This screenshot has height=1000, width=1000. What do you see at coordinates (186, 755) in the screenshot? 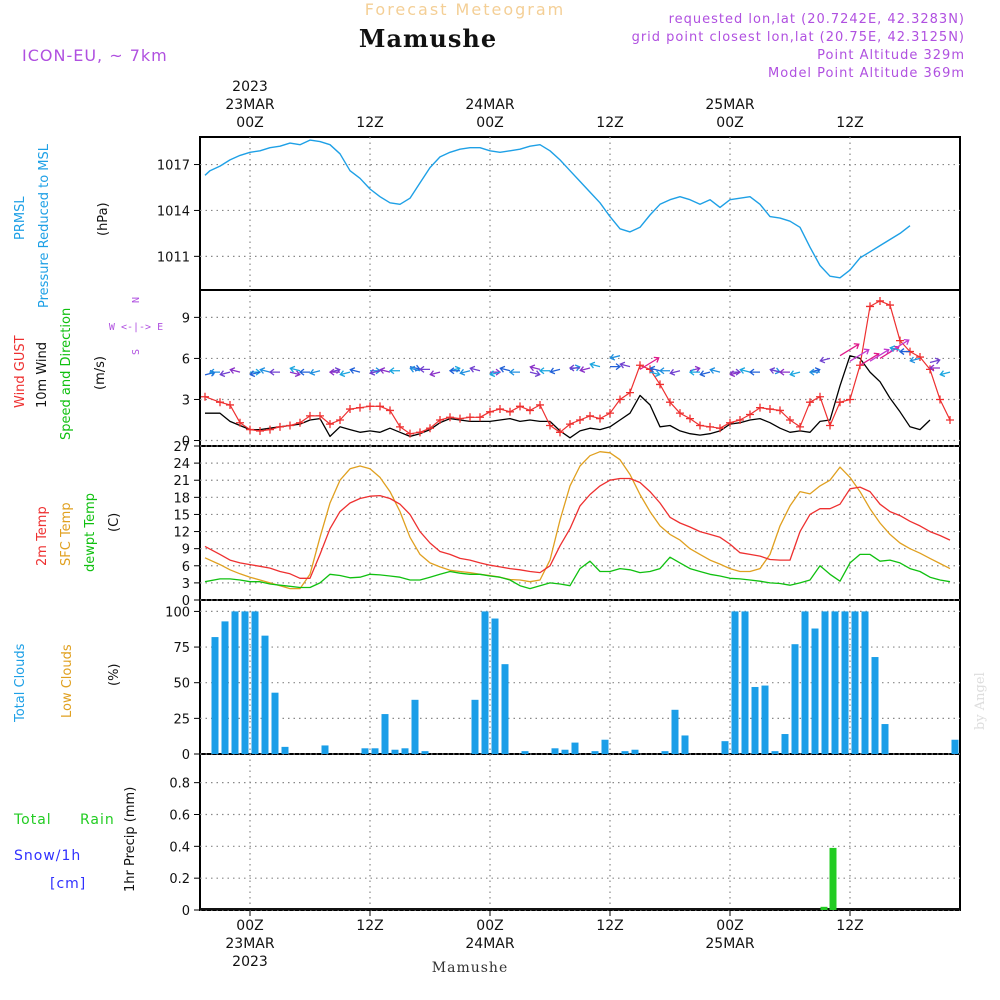
I see `ytick-label-clouds: 0` at bounding box center [186, 755].